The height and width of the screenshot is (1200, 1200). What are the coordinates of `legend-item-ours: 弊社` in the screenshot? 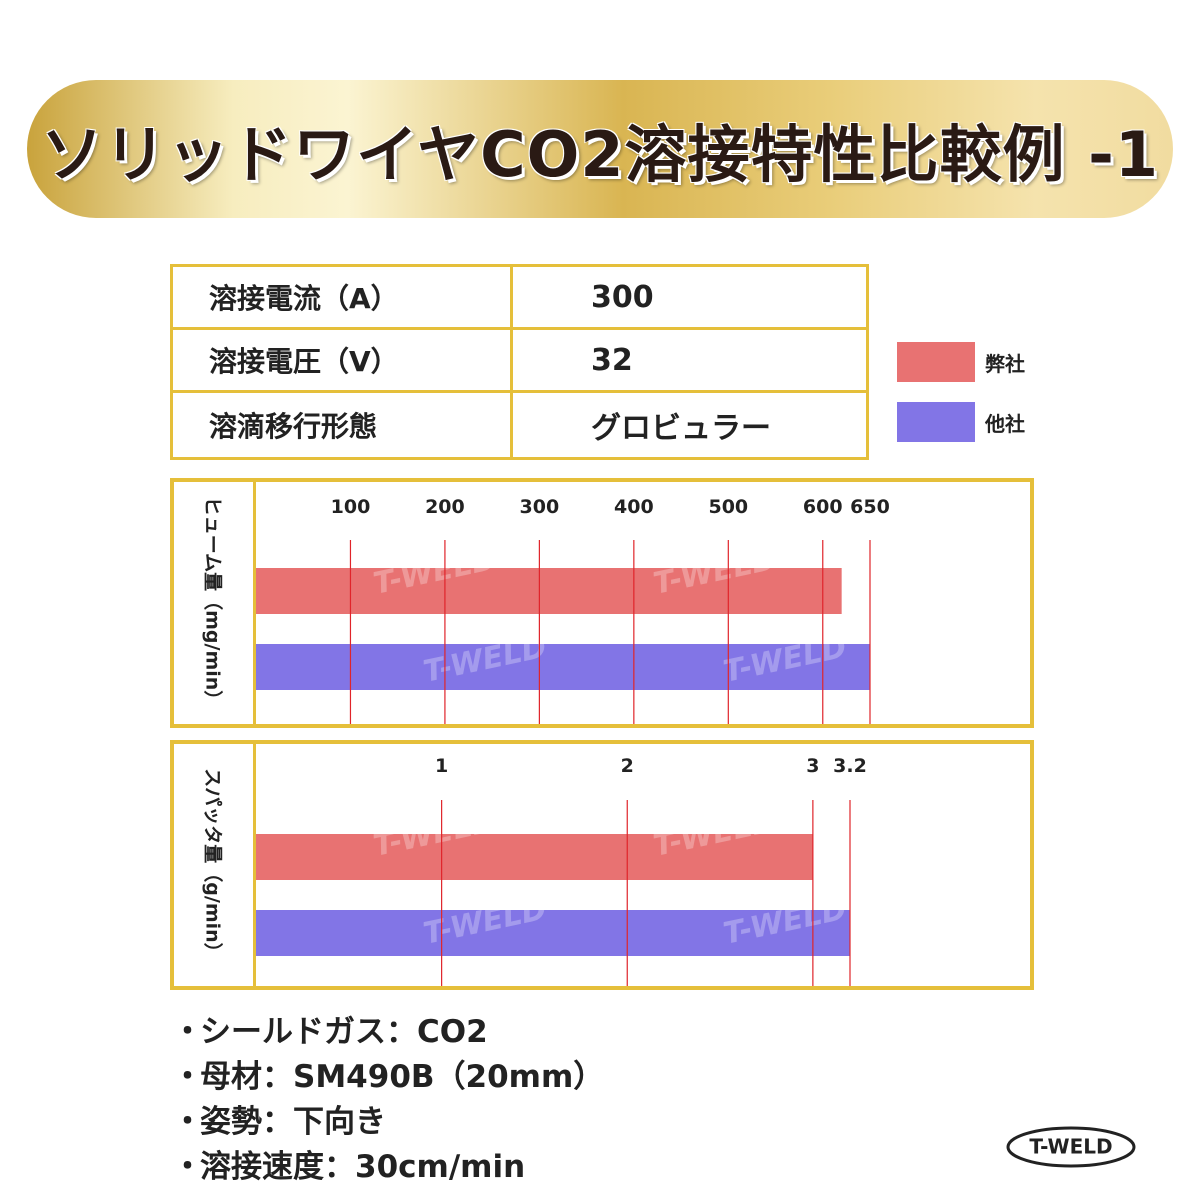 It's located at (961, 362).